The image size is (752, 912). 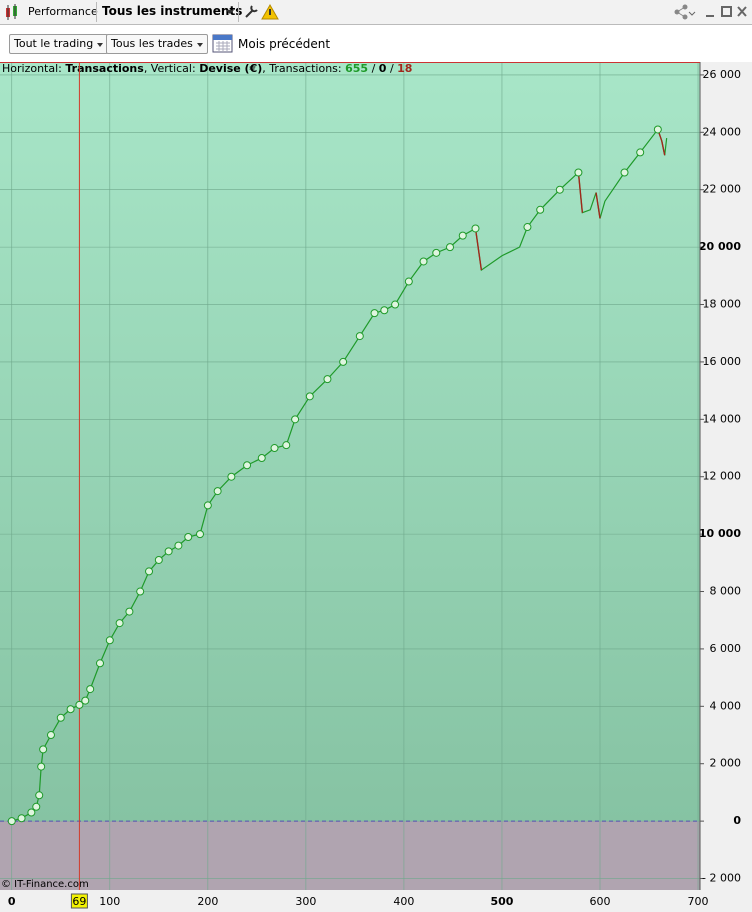 I want to click on y-tick-label: 20 000, so click(x=720, y=246).